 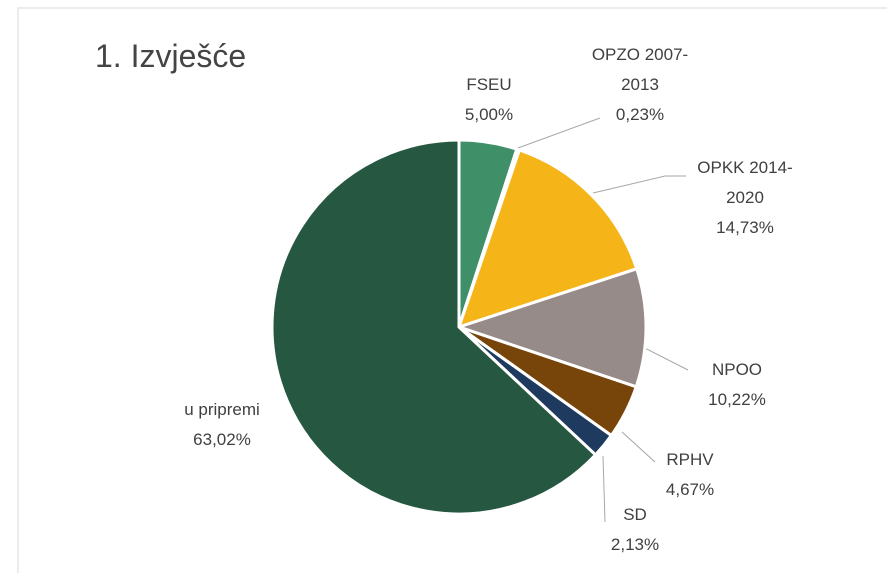 What do you see at coordinates (690, 459) in the screenshot?
I see `slice-category: RPHV` at bounding box center [690, 459].